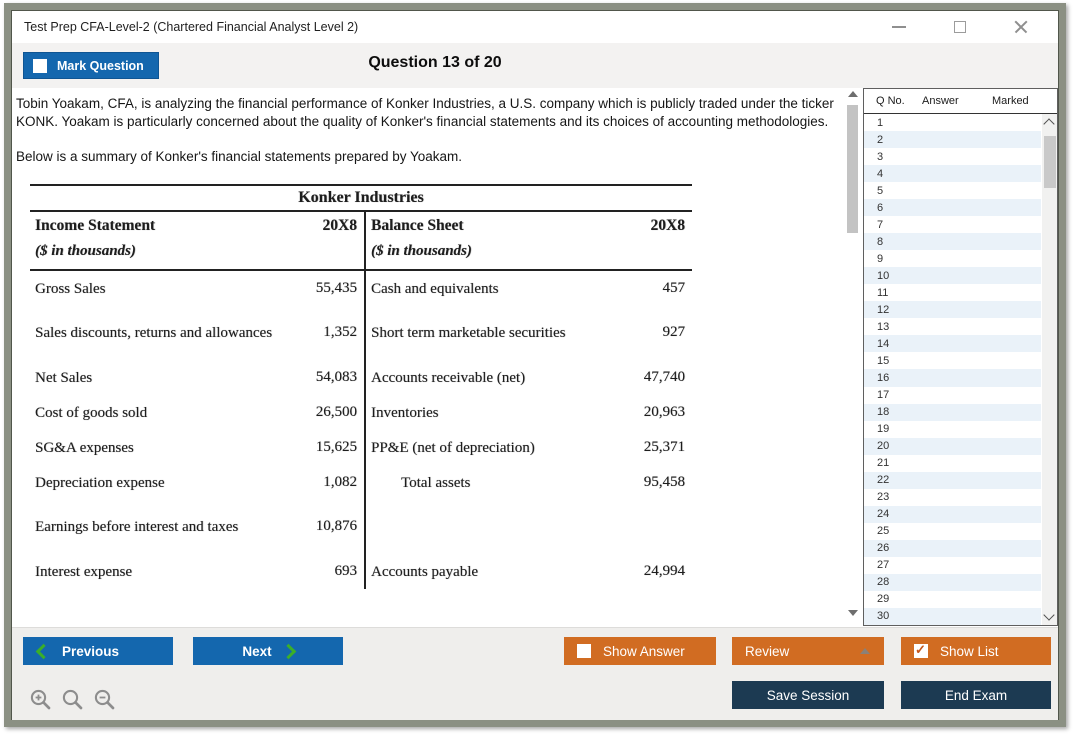  What do you see at coordinates (288, 651) in the screenshot?
I see `chevron-right-icon` at bounding box center [288, 651].